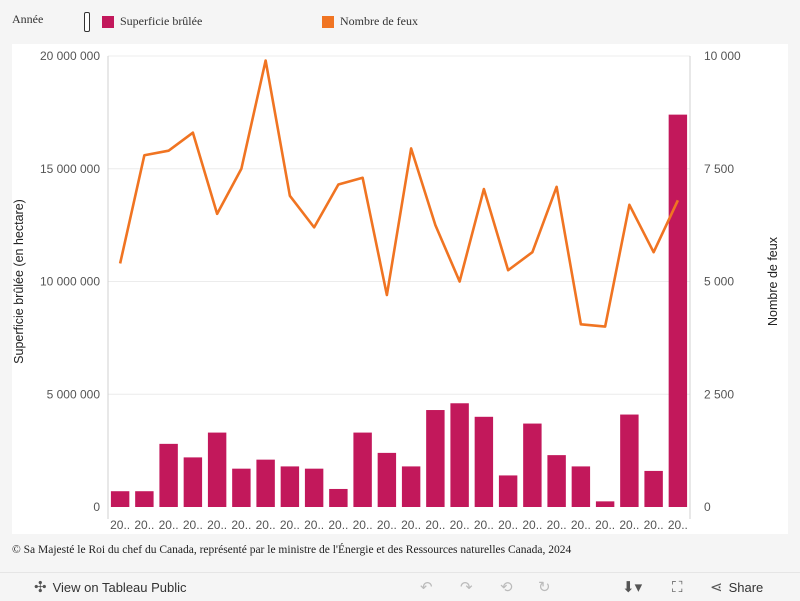  Describe the element at coordinates (70, 169) in the screenshot. I see `y-tick-left: 15 000 000` at that location.